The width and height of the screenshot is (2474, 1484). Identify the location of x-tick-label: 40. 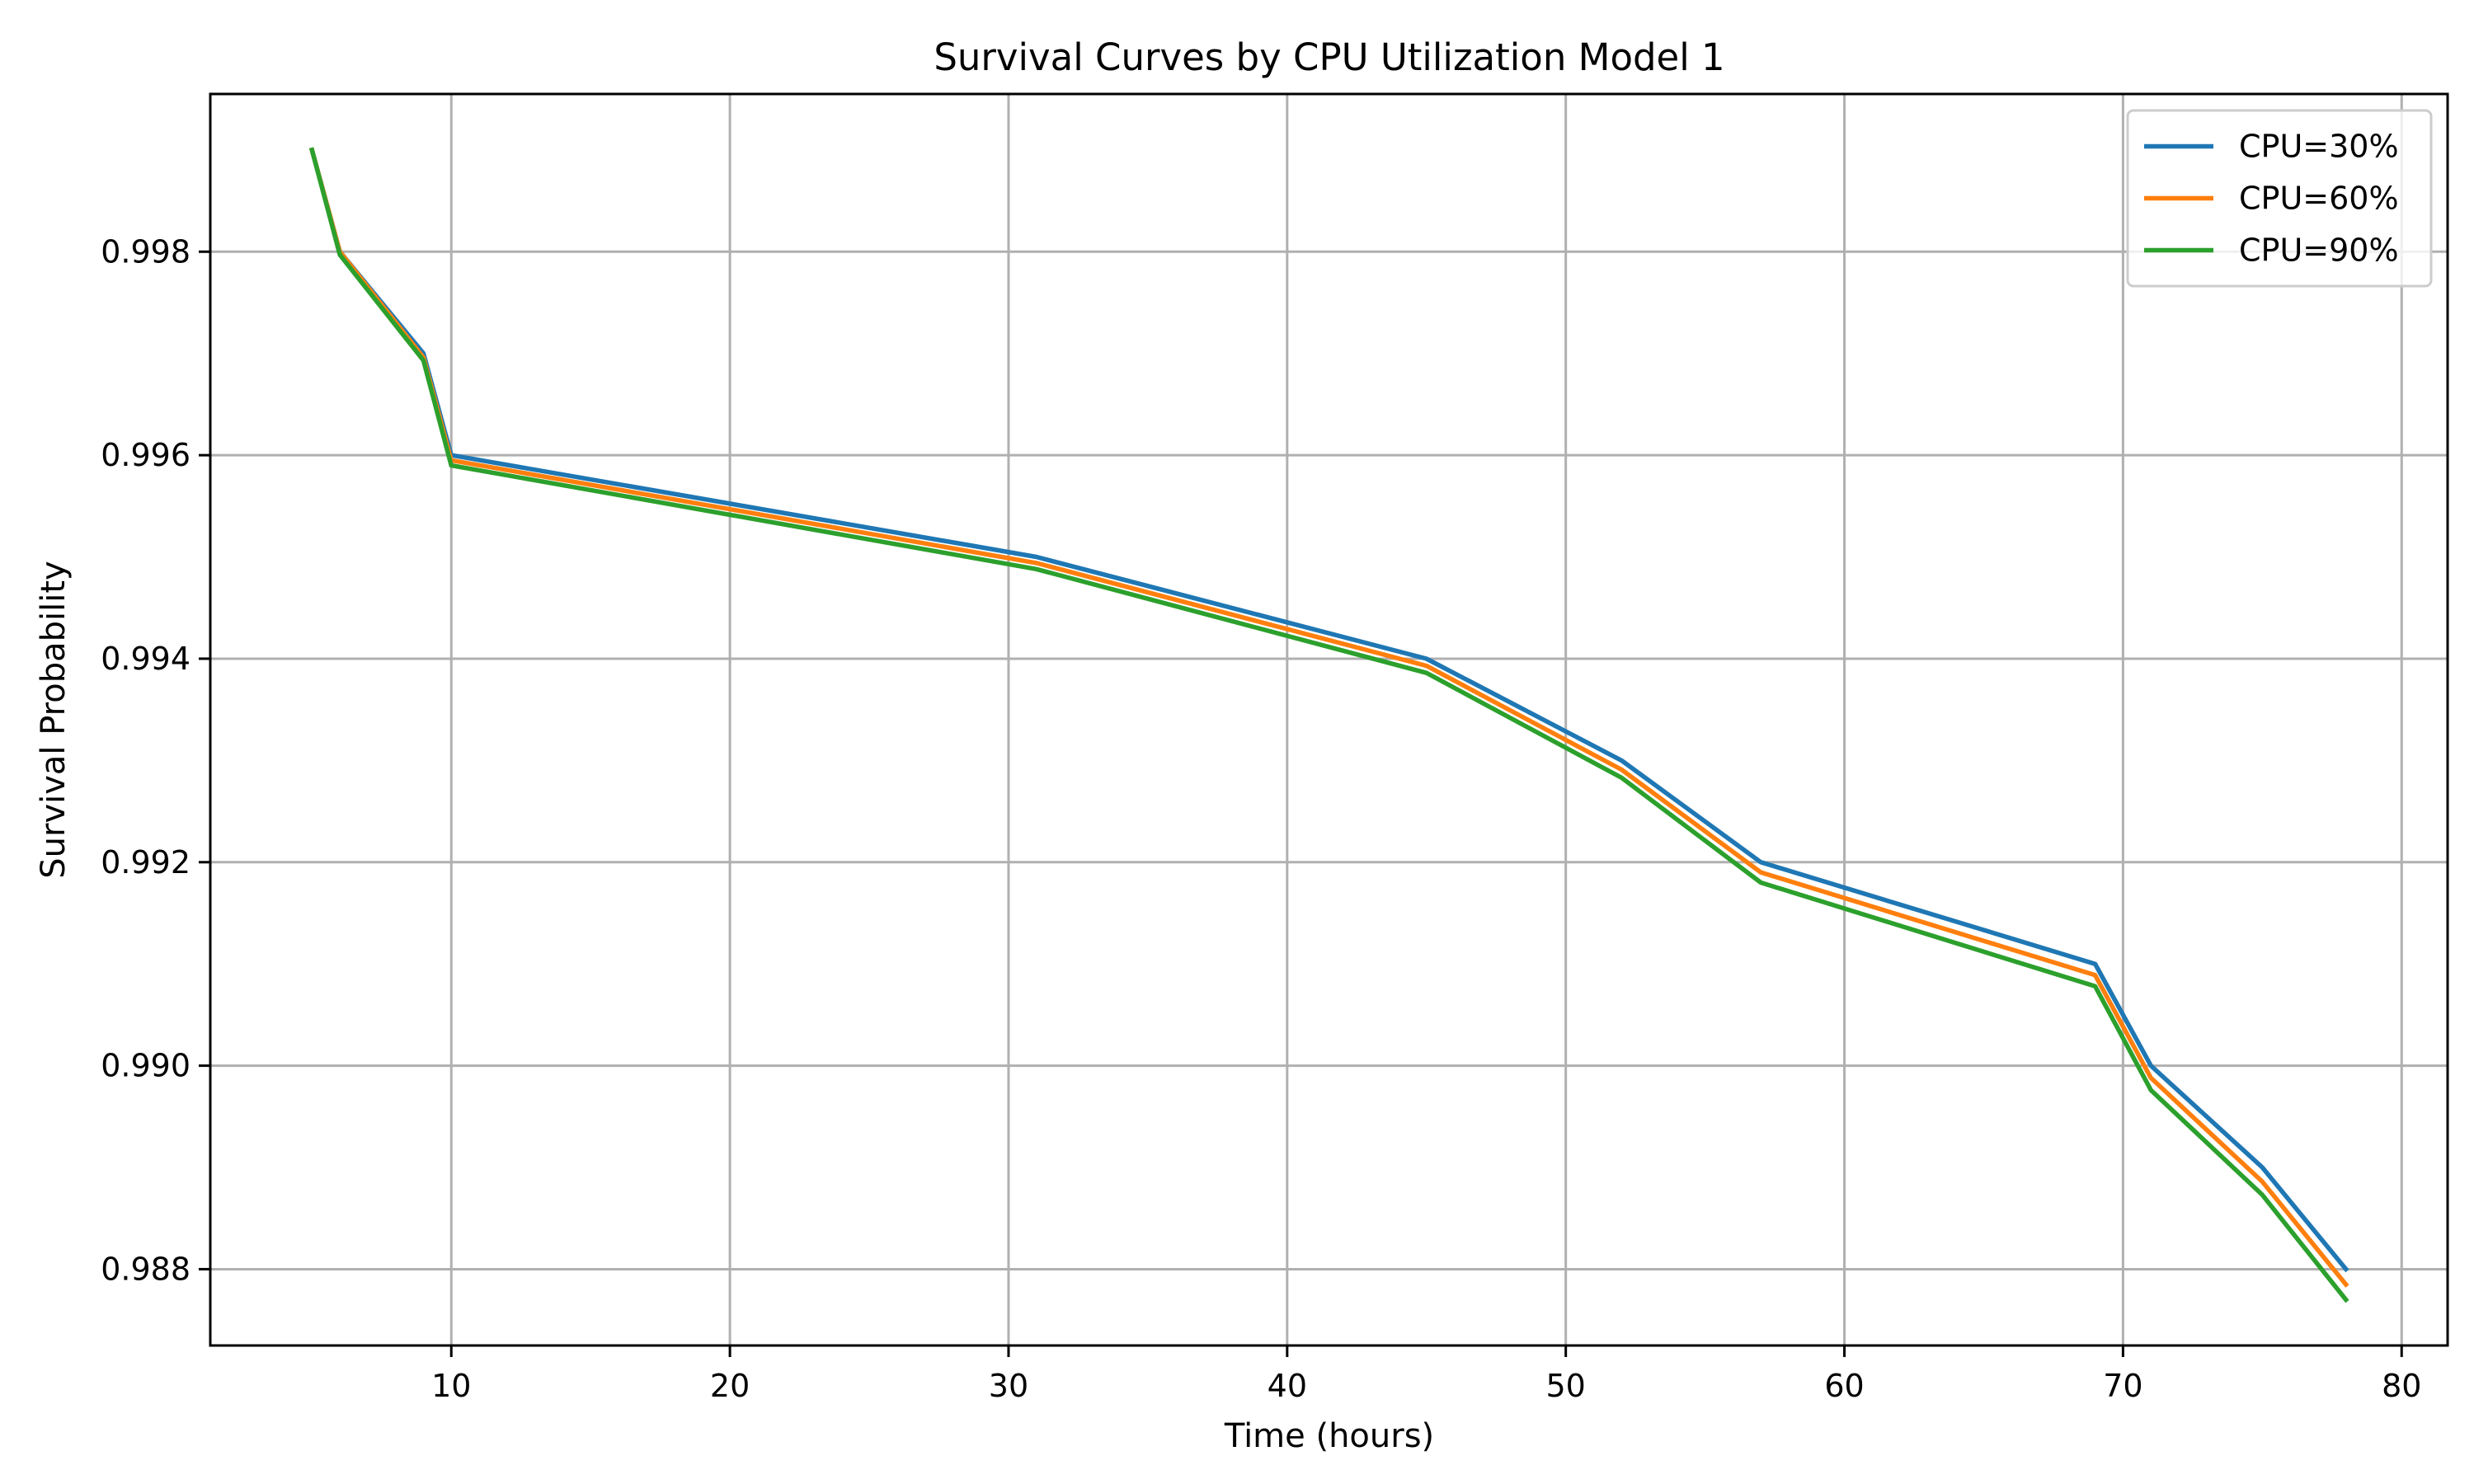
(1287, 1386).